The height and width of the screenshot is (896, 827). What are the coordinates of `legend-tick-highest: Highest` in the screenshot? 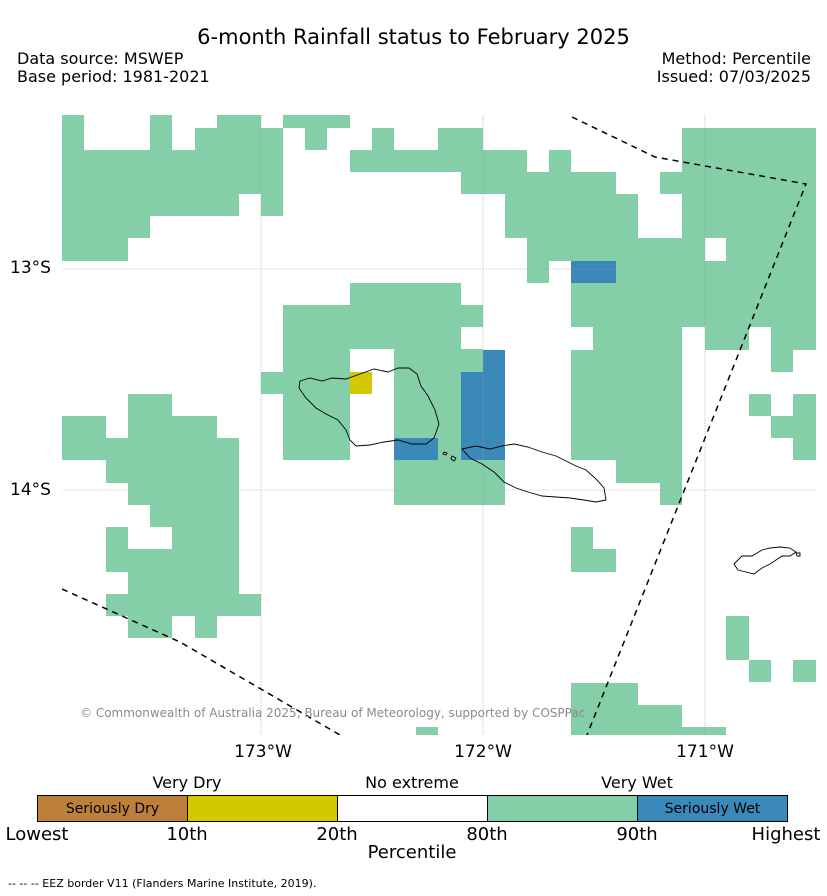 It's located at (786, 834).